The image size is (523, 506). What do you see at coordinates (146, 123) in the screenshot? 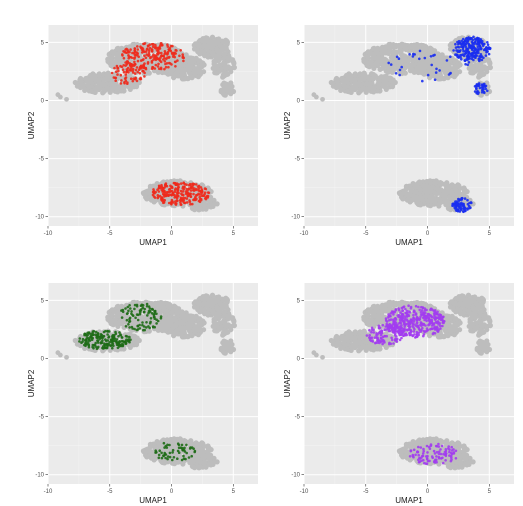
I see `scatter-points` at bounding box center [146, 123].